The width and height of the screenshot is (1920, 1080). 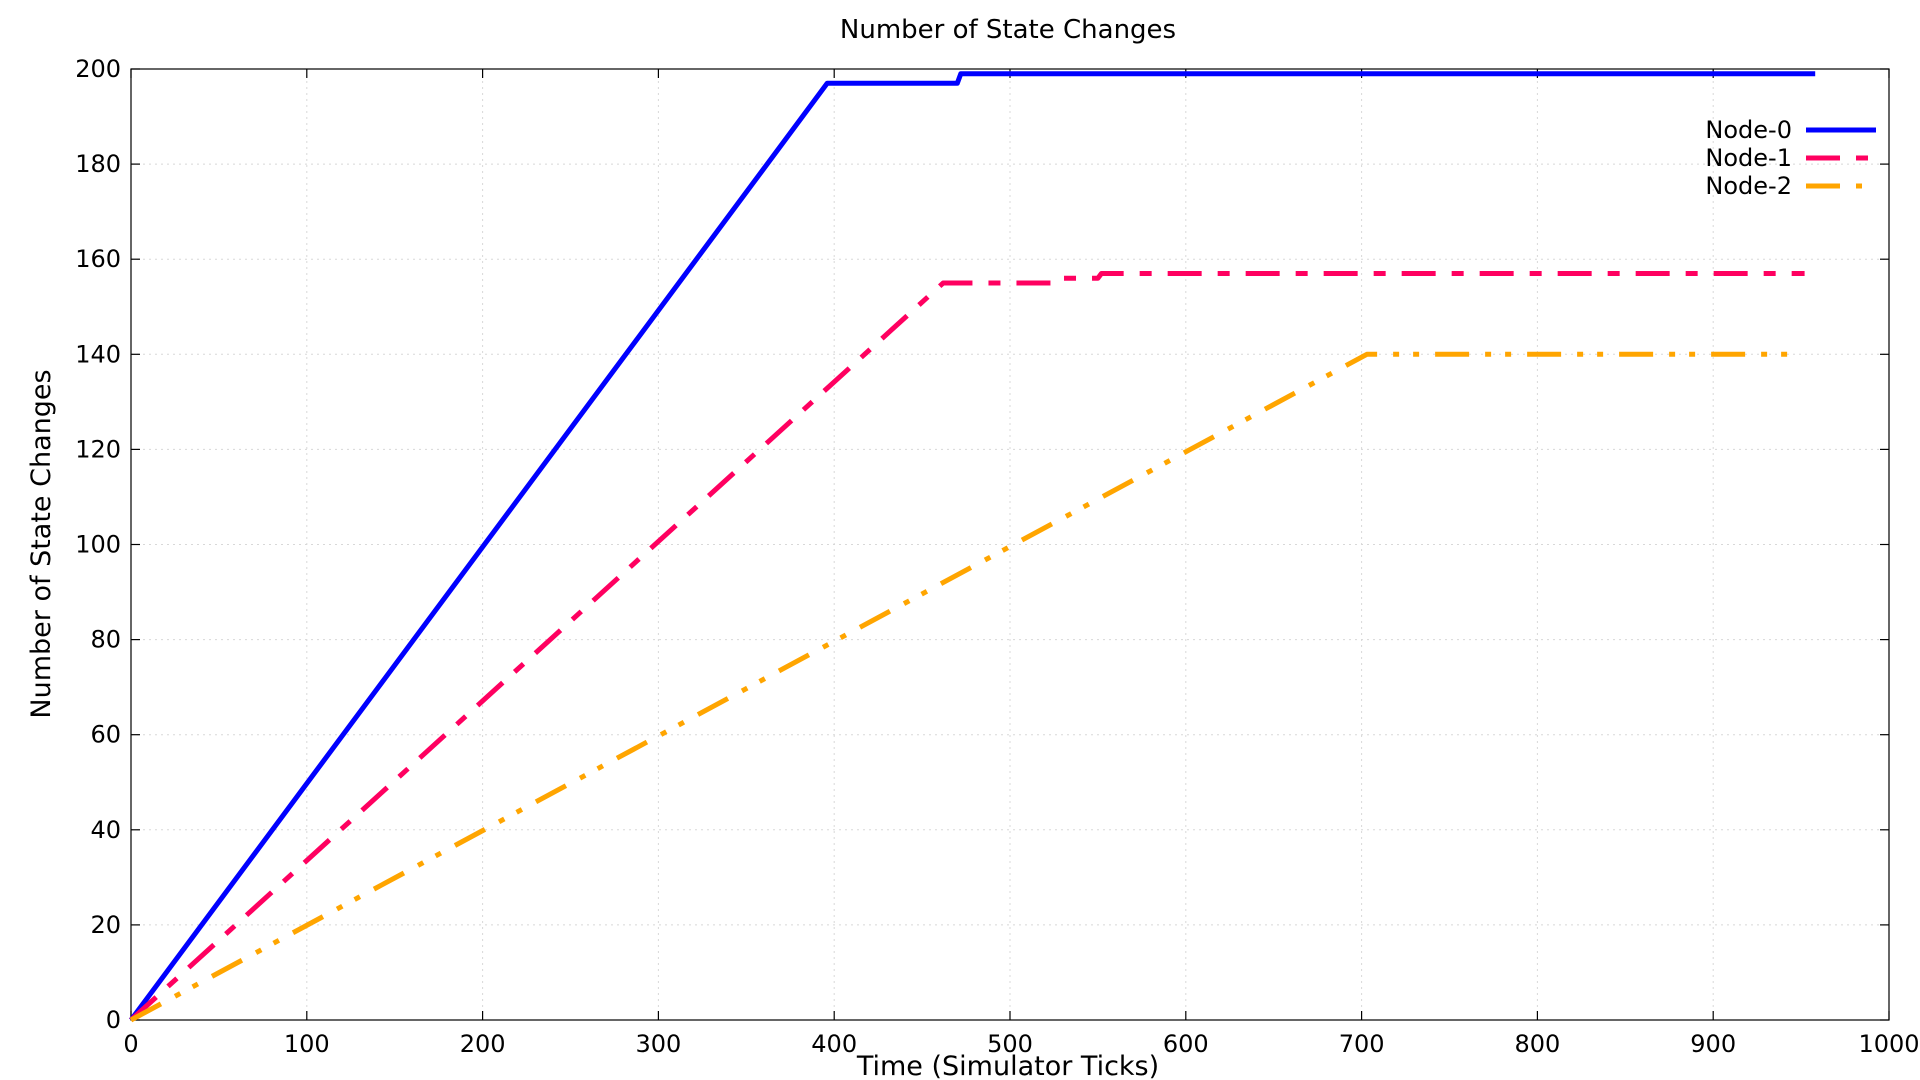 What do you see at coordinates (1888, 1044) in the screenshot?
I see `x-tick-label: 1000` at bounding box center [1888, 1044].